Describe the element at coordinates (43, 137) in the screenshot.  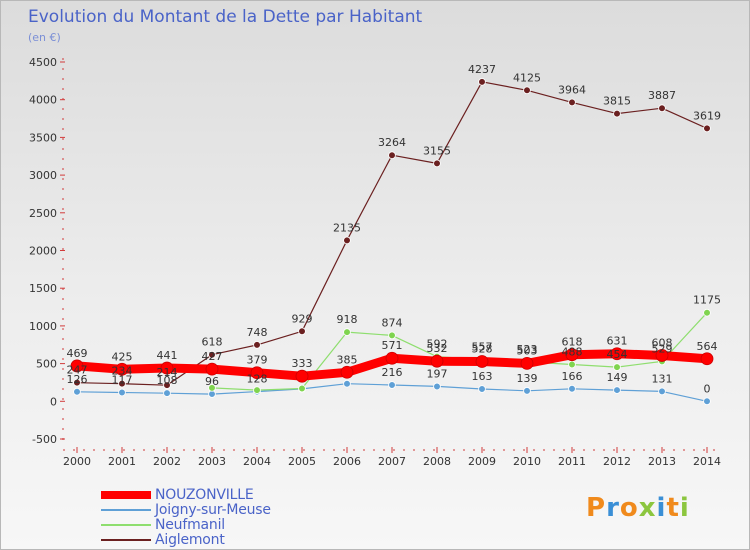
I see `y-tick-label: 3500` at that location.